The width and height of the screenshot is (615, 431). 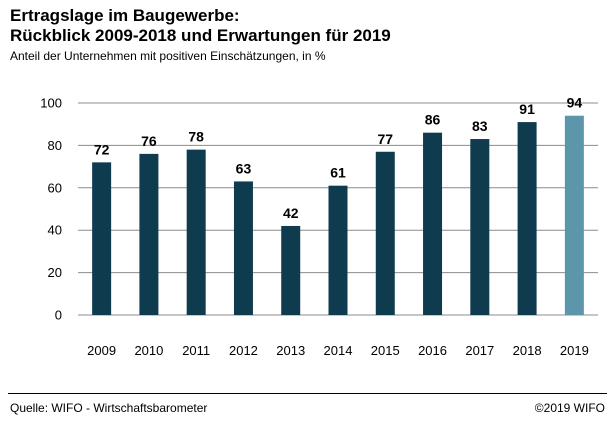 I want to click on bar-2015, so click(x=385, y=233).